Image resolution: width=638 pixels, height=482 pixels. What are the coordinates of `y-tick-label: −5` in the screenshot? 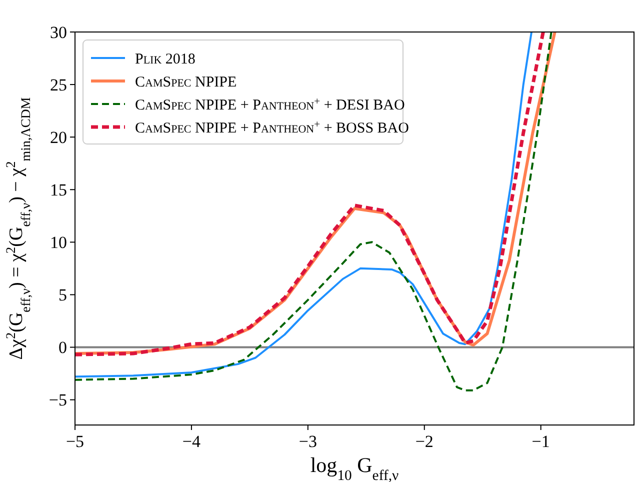 It's located at (57, 400).